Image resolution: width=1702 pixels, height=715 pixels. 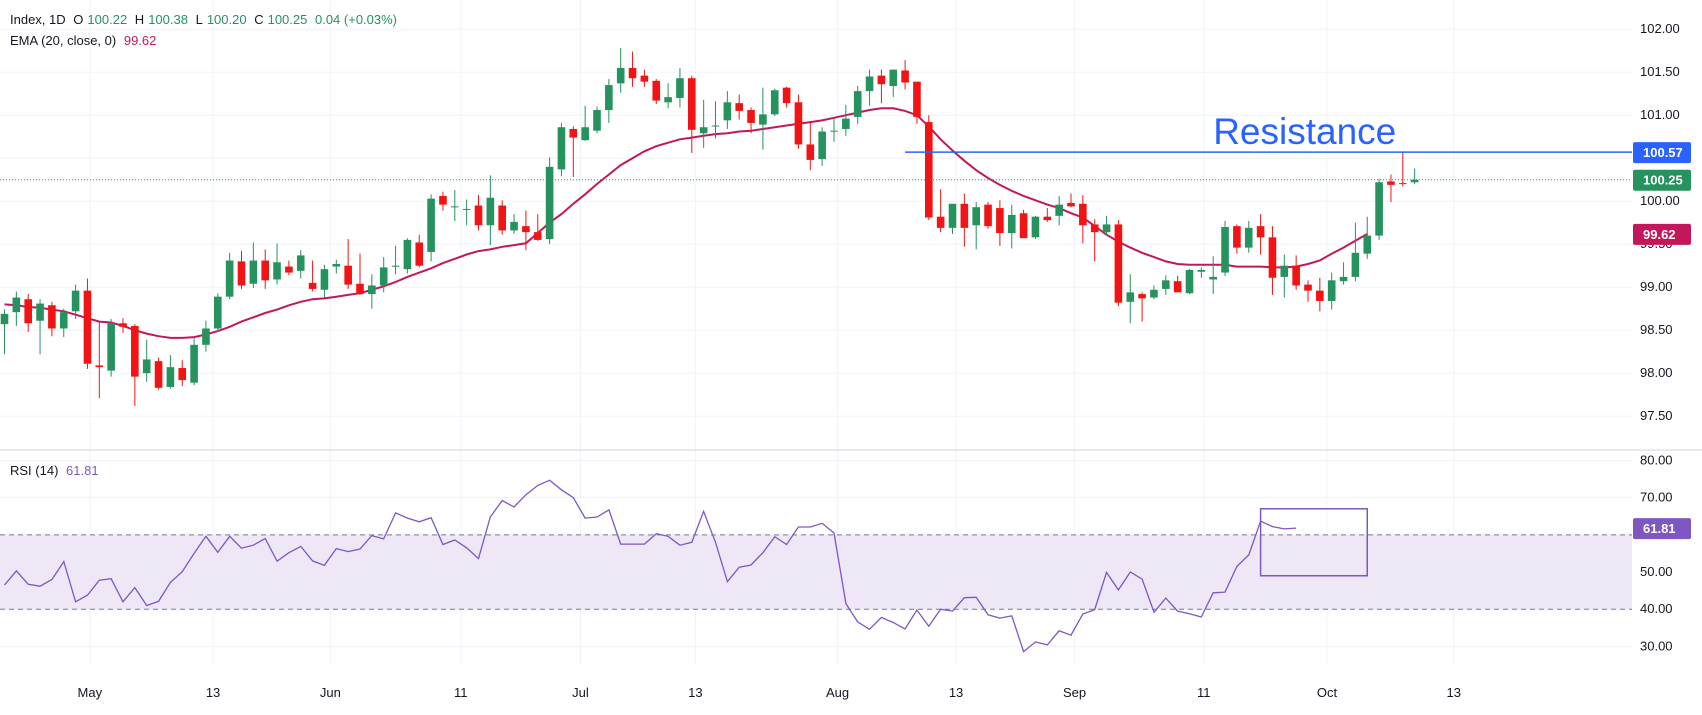 I want to click on legend-h-label: H, so click(x=139, y=19).